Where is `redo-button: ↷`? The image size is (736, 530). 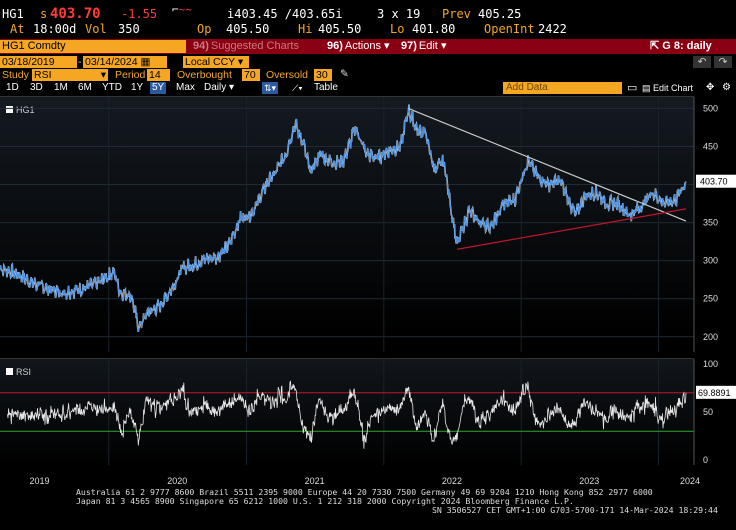 redo-button: ↷ is located at coordinates (723, 62).